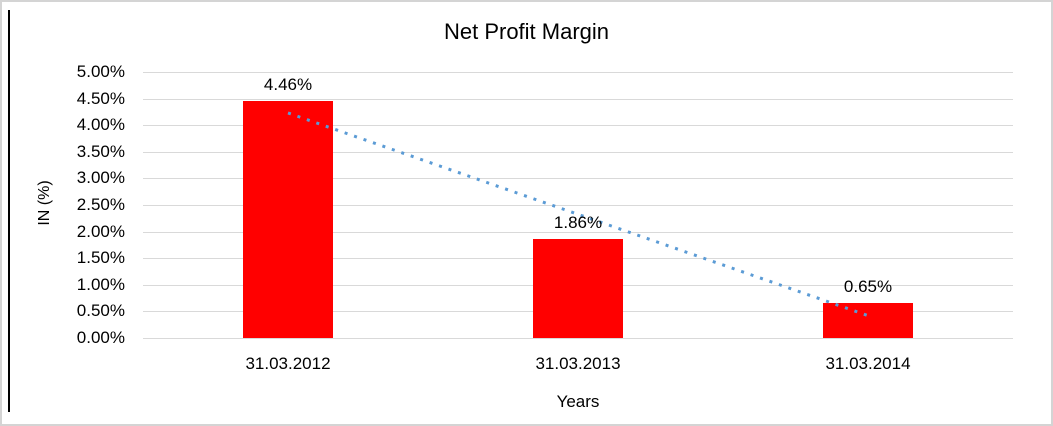 The height and width of the screenshot is (426, 1053). Describe the element at coordinates (100, 151) in the screenshot. I see `y-tick-label: 3.50%` at that location.